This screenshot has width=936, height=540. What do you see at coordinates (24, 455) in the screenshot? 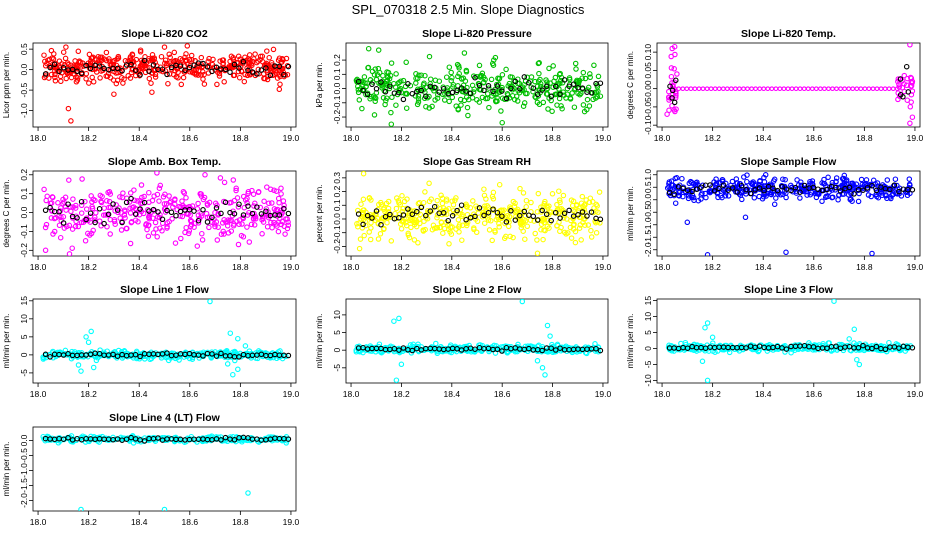
I see `y-tick-label: -0.5` at bounding box center [24, 455].